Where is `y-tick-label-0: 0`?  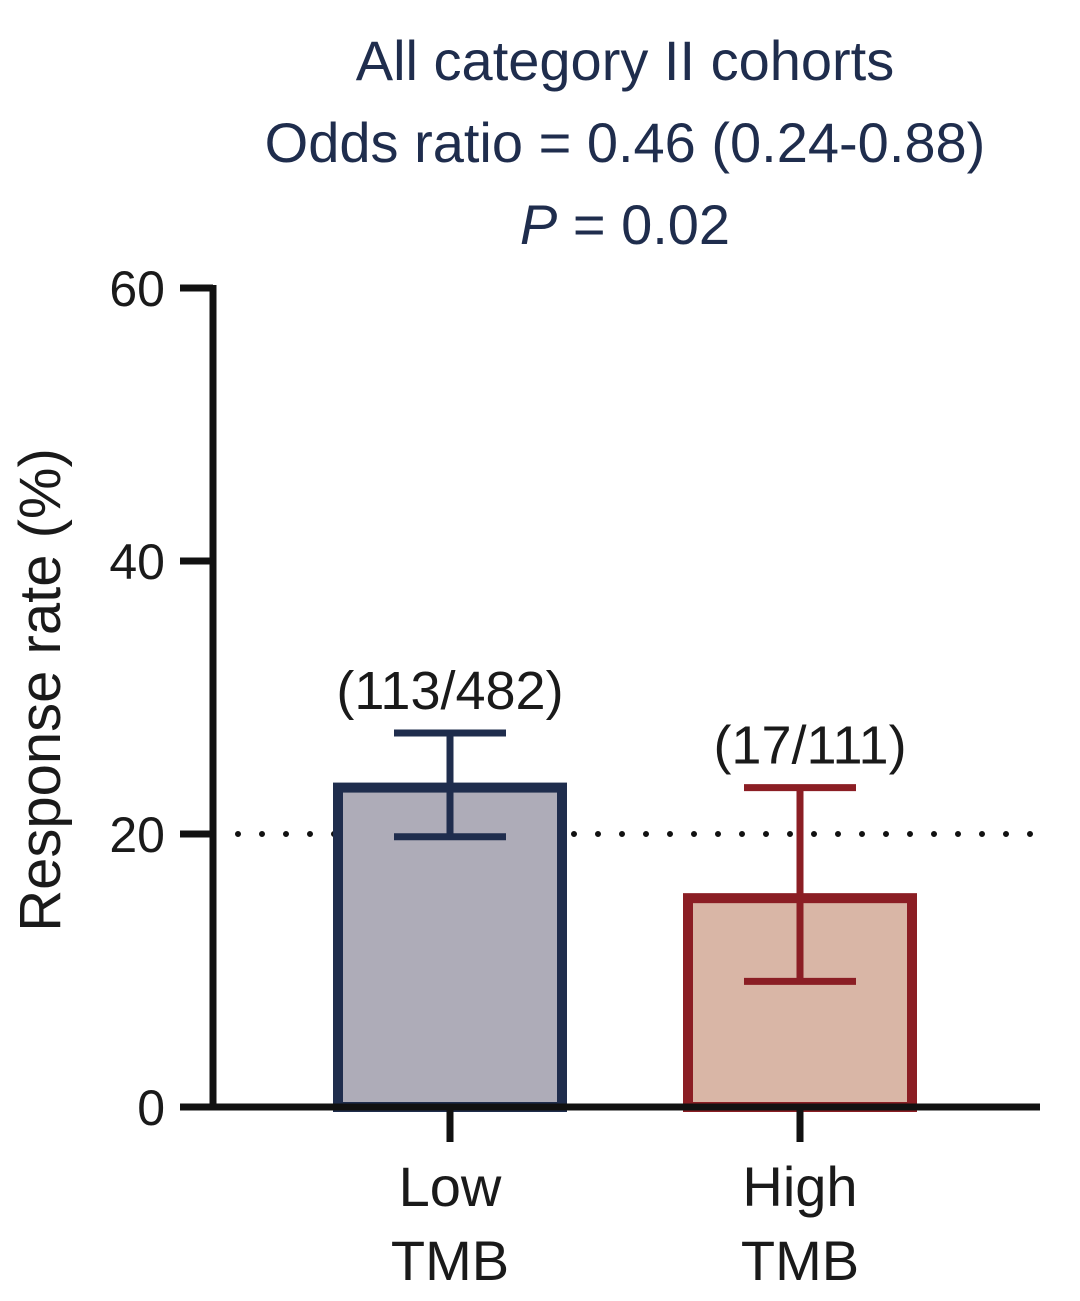
y-tick-label-0: 0 is located at coordinates (151, 1108).